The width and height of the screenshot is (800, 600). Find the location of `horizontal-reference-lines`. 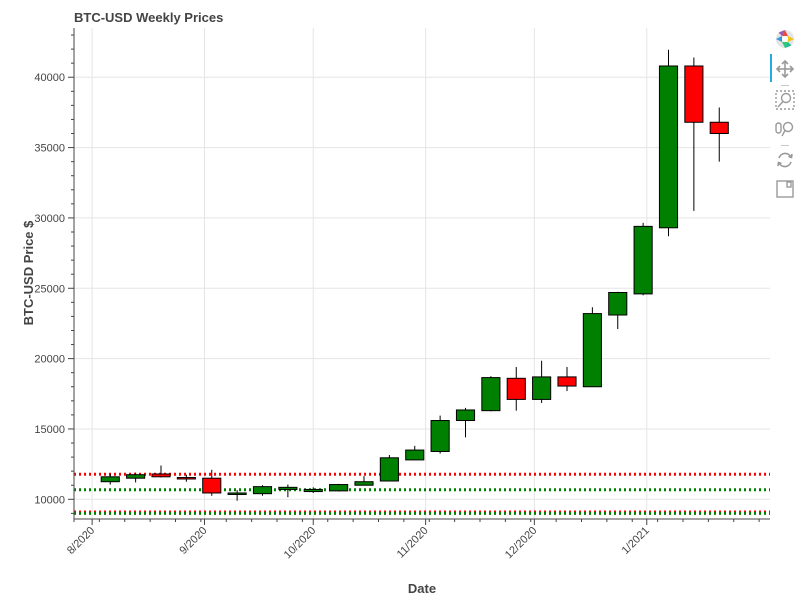

horizontal-reference-lines is located at coordinates (422, 493).